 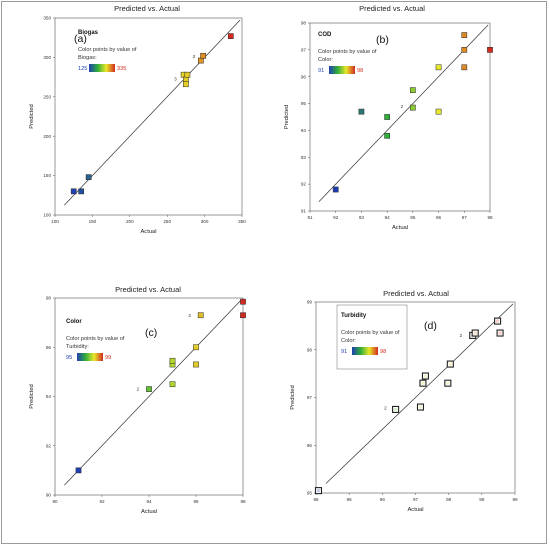 I want to click on legend-variable: Biogas:, so click(x=87, y=58).